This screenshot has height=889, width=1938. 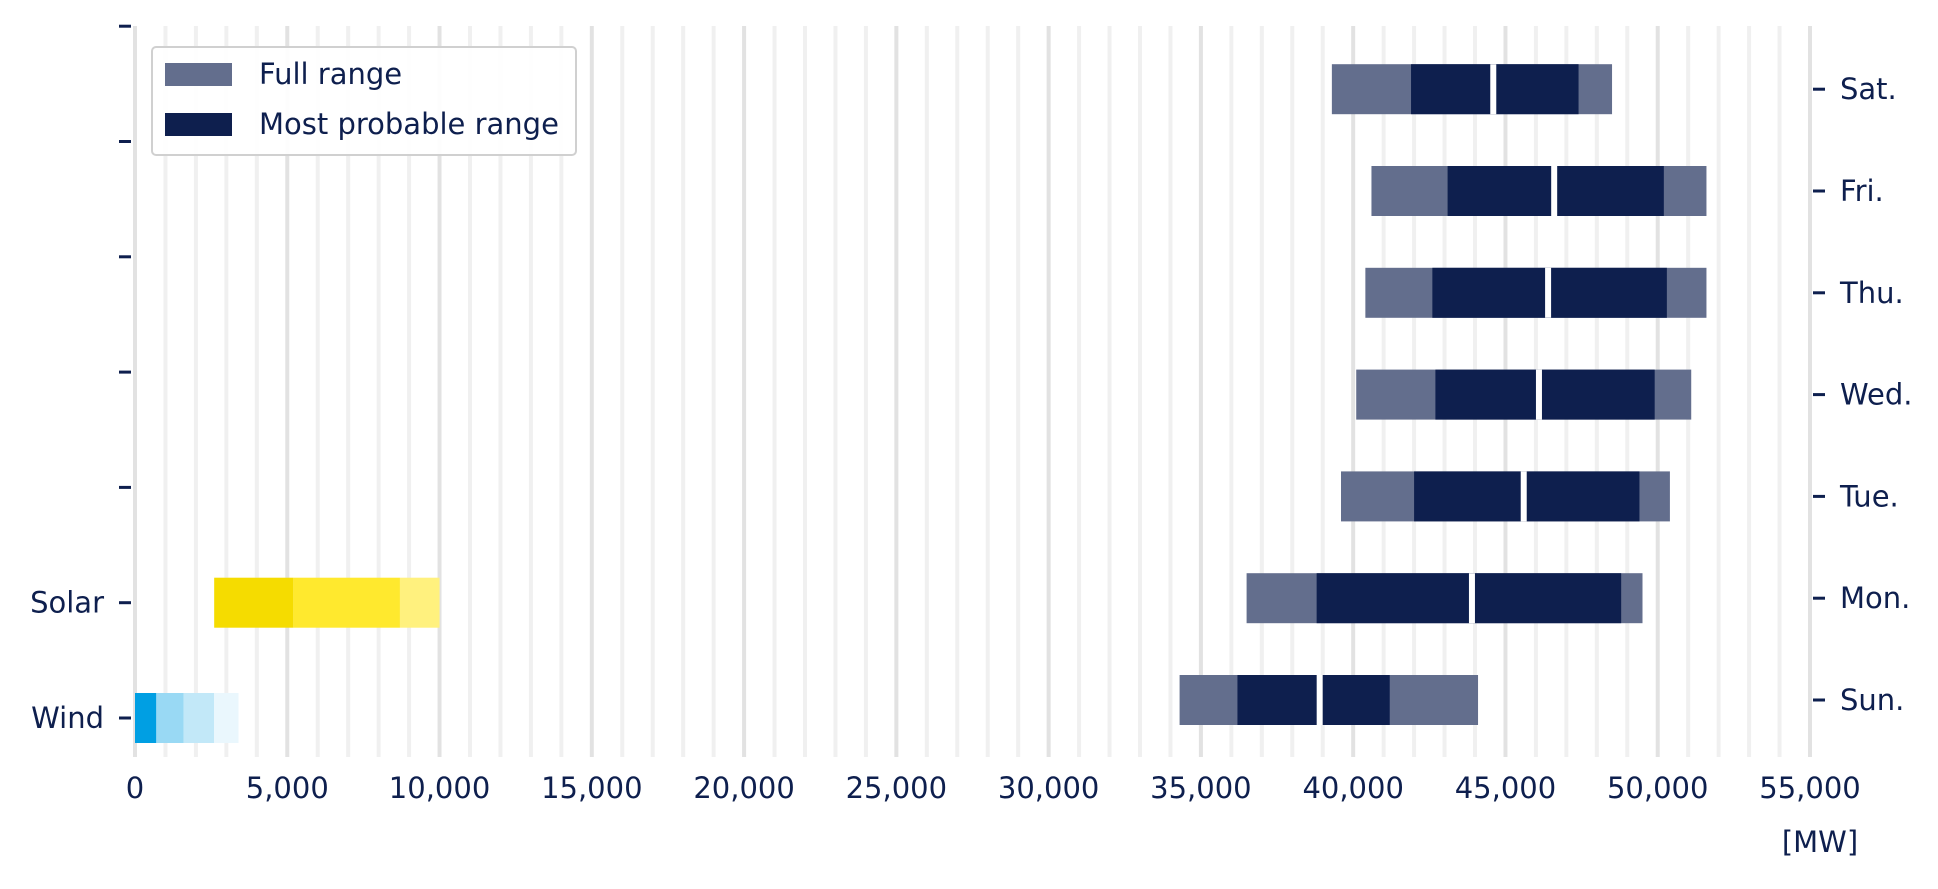 I want to click on day-label-thu: Thu., so click(x=1871, y=293).